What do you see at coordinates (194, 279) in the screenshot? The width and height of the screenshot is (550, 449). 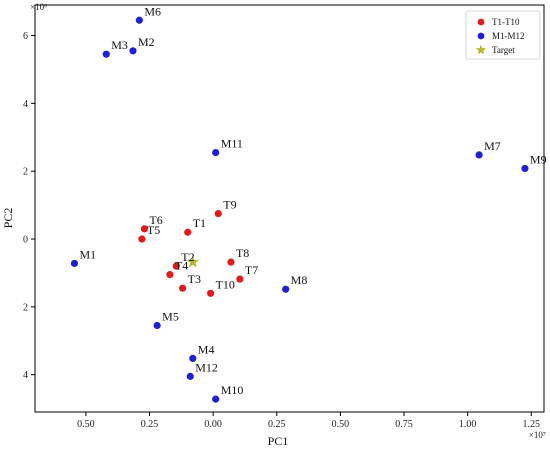 I see `point-label-t3: T3` at bounding box center [194, 279].